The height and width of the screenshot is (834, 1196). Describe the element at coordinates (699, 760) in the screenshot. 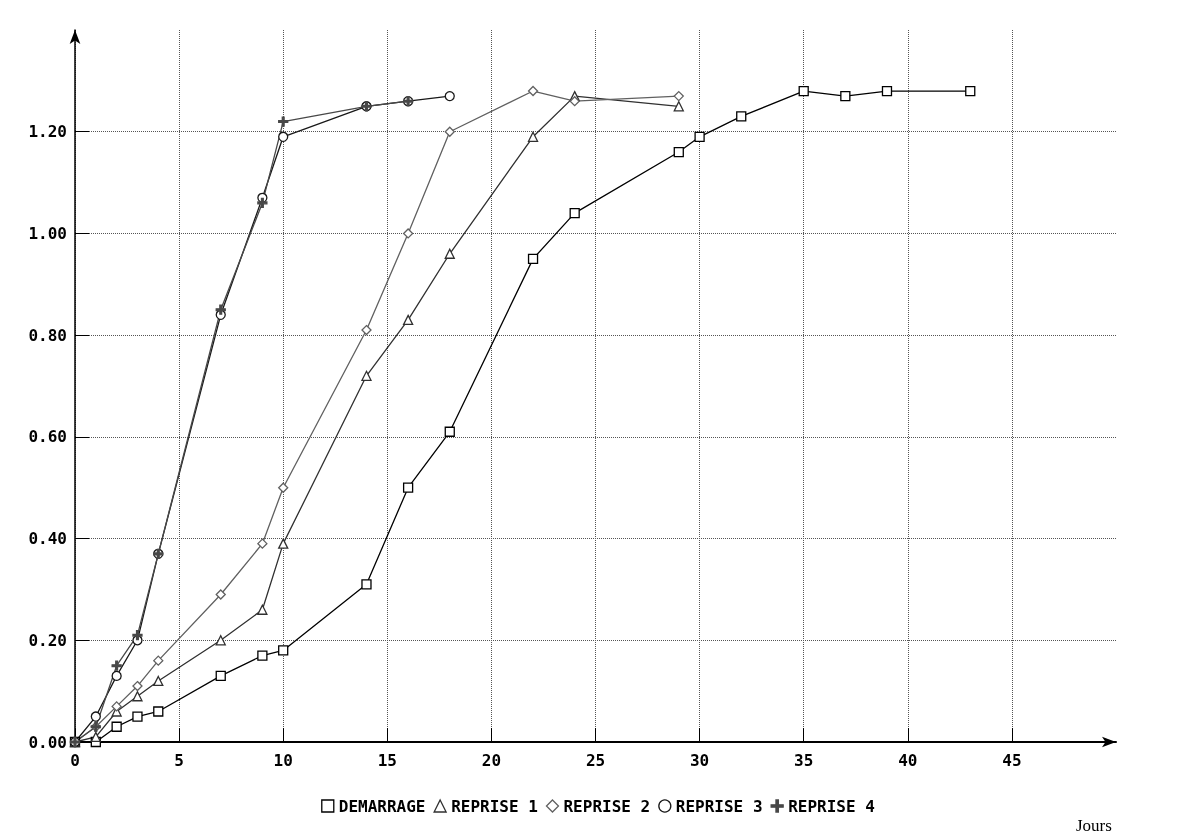

I see `x-tick-label: 30` at that location.